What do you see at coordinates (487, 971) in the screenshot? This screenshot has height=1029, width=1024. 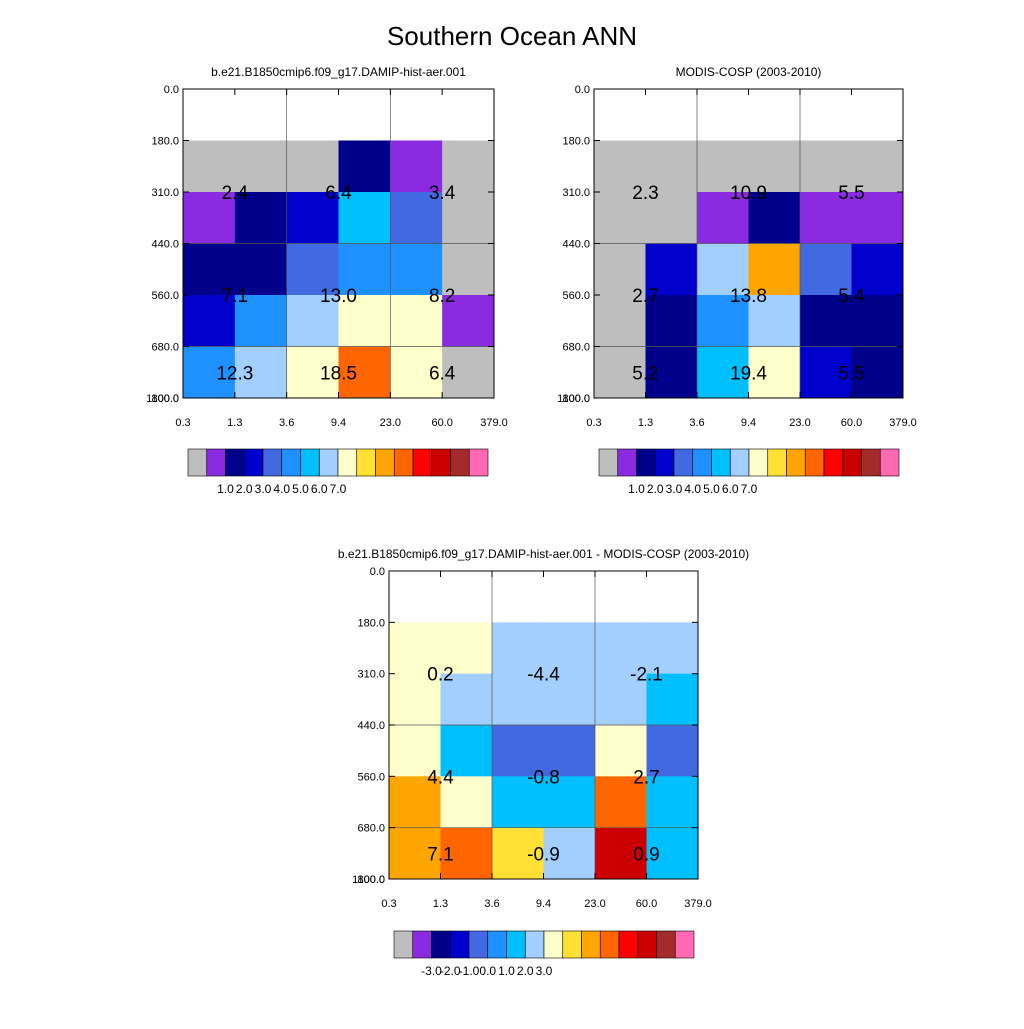 I see `colorbar-label: 0.0` at bounding box center [487, 971].